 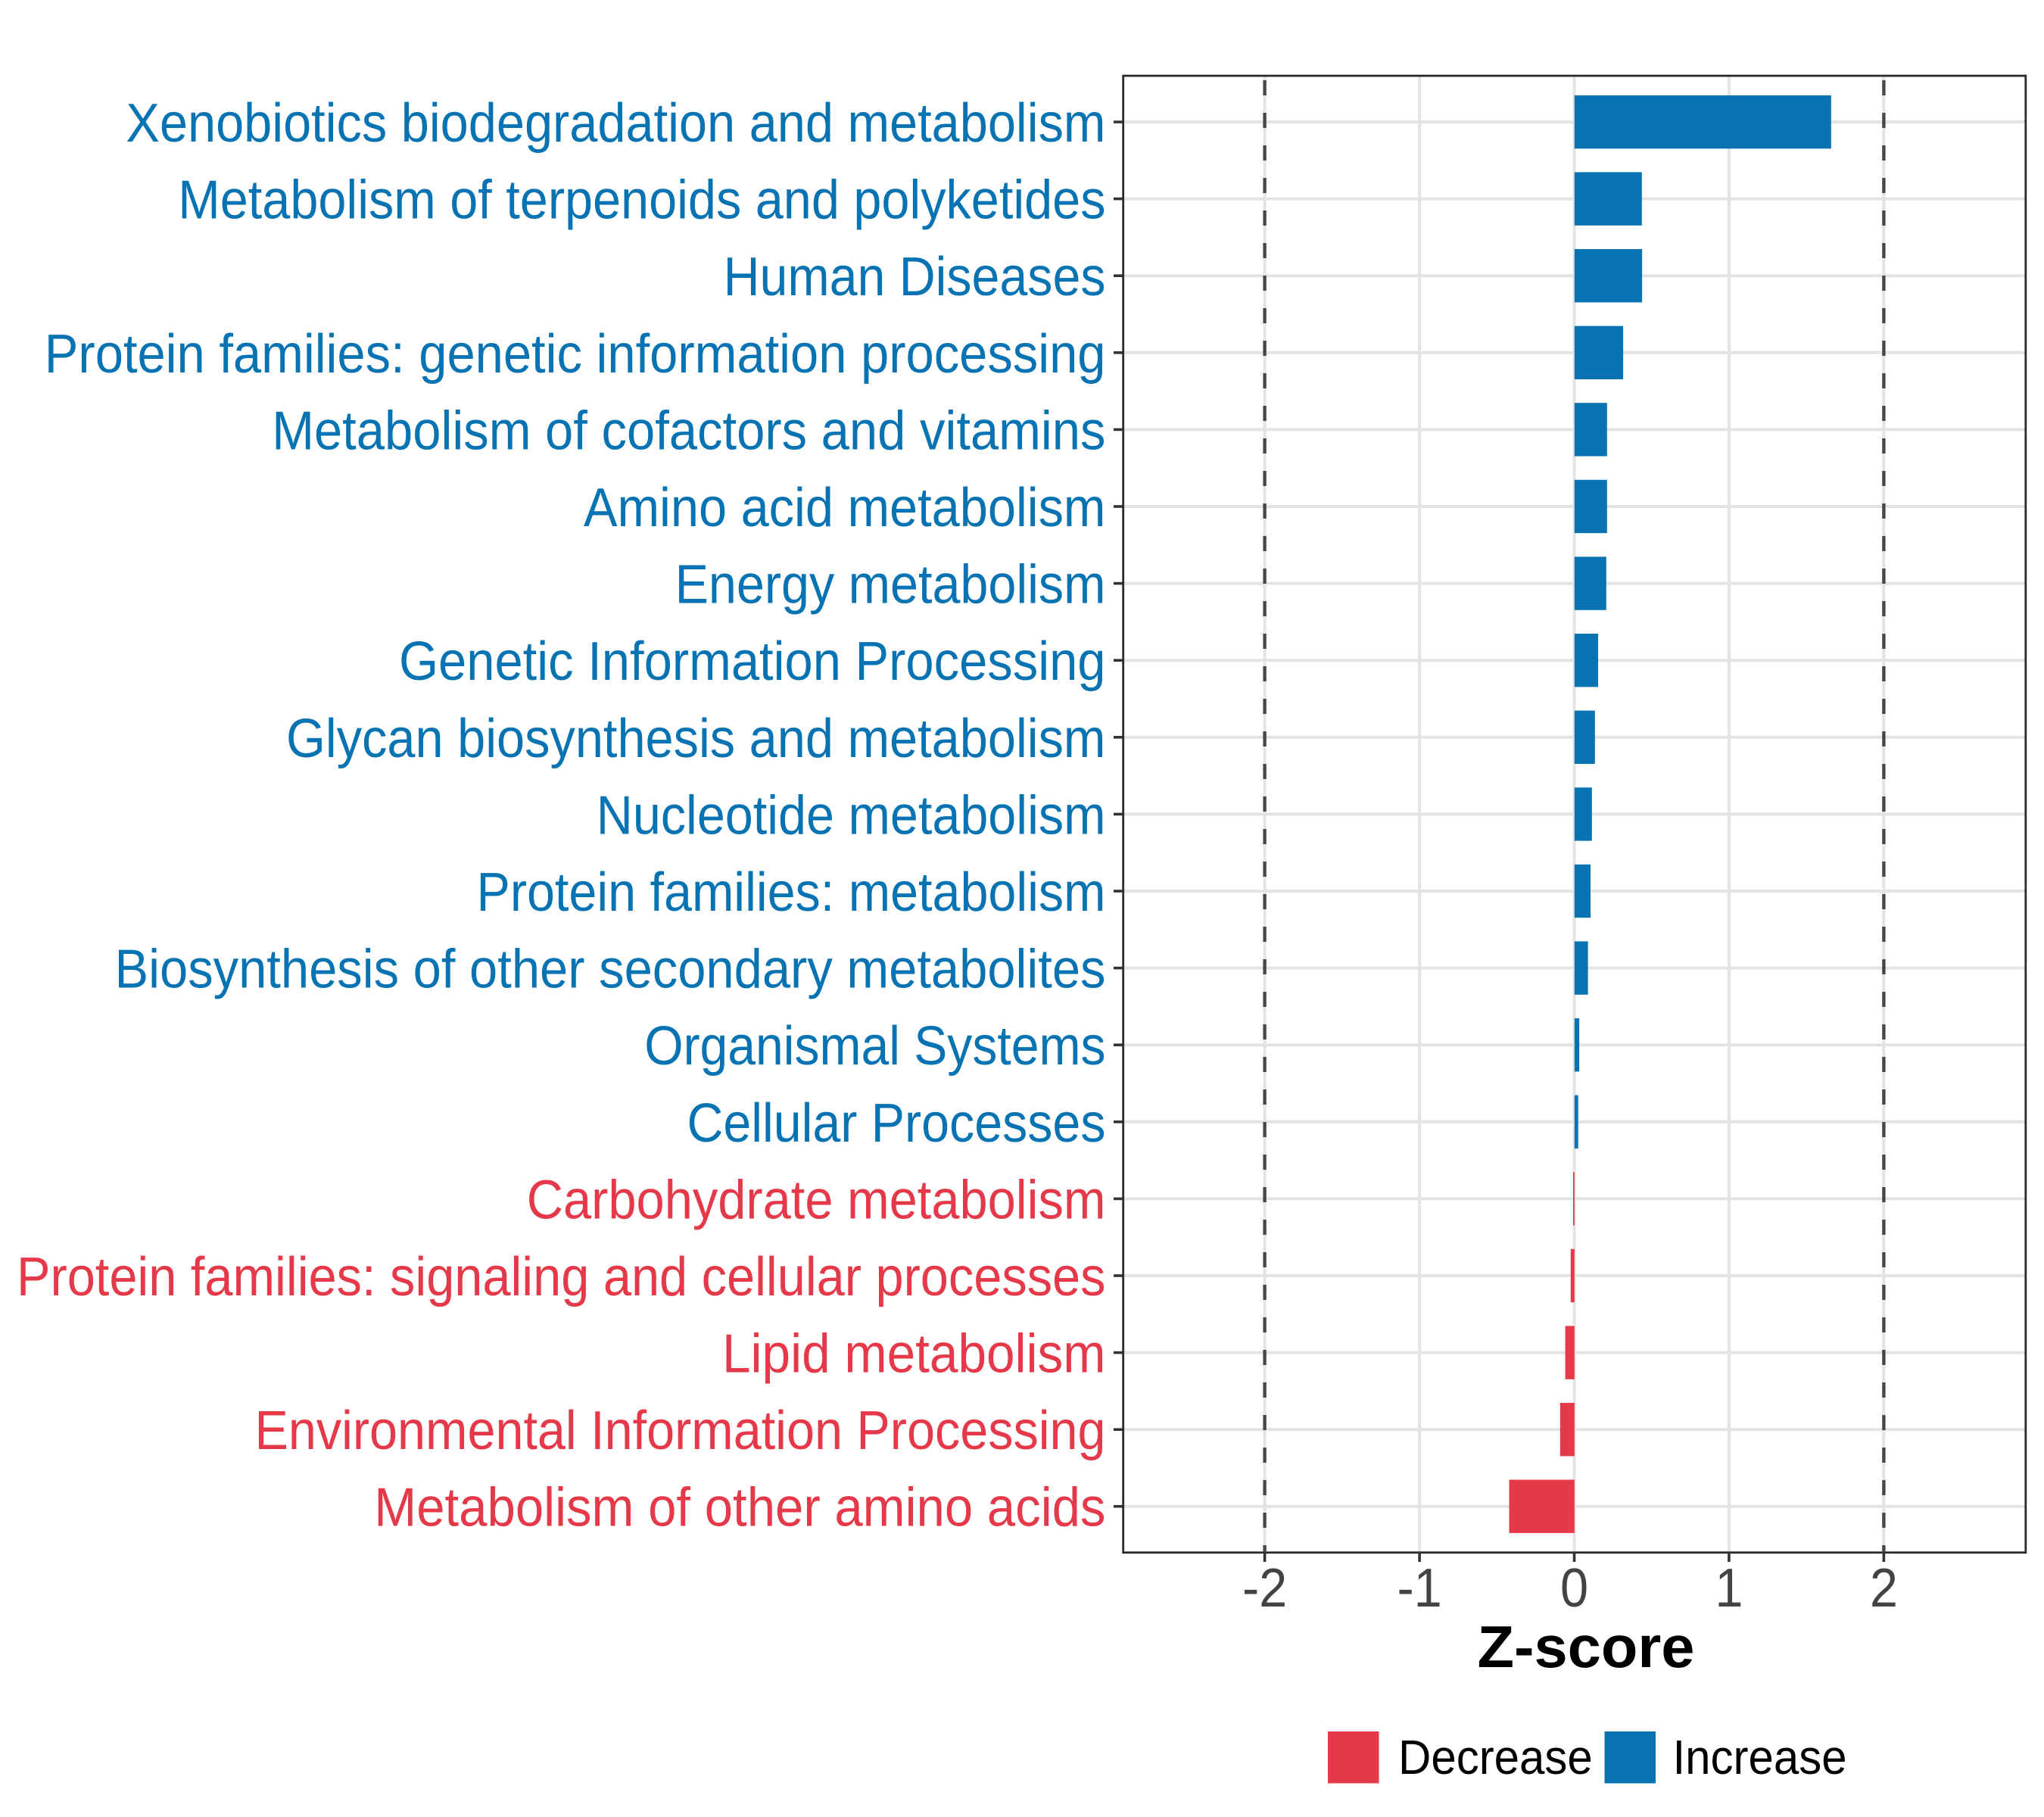 I want to click on svg-text: -1, so click(x=1419, y=1588).